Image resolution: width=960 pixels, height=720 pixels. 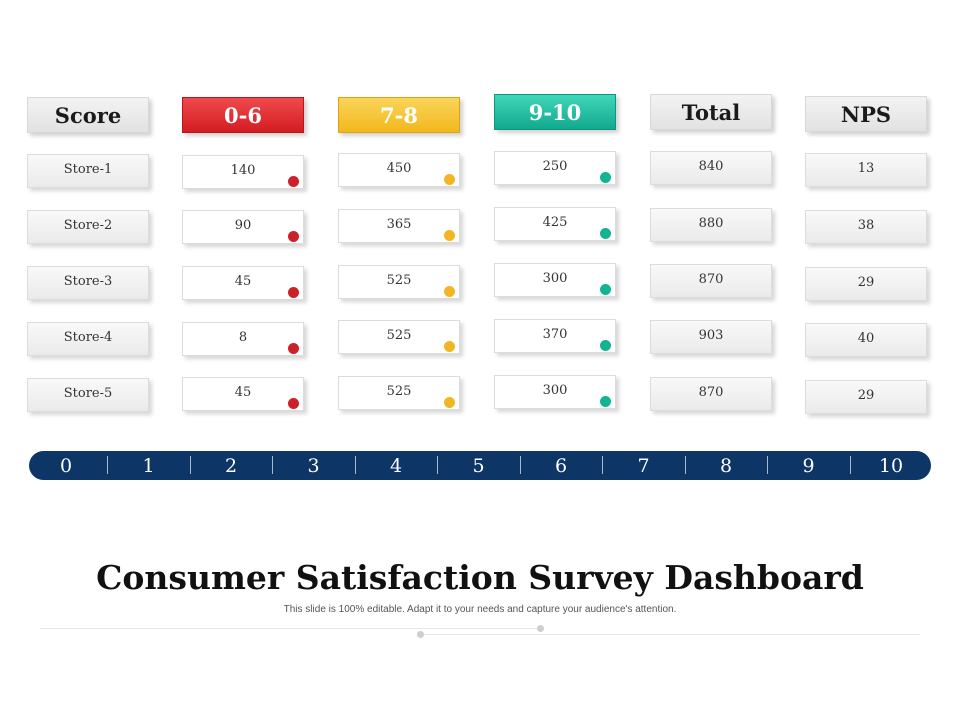 What do you see at coordinates (88, 171) in the screenshot?
I see `store-label: Store-1` at bounding box center [88, 171].